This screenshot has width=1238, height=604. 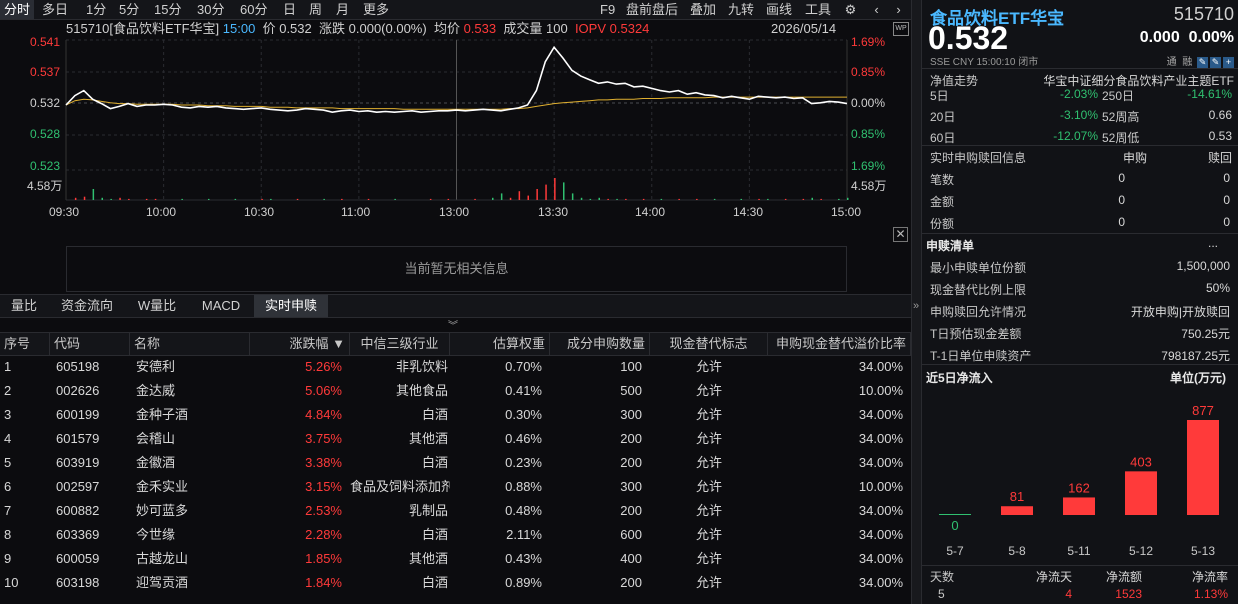 What do you see at coordinates (1215, 62) in the screenshot?
I see `pen-icon: ✎` at bounding box center [1215, 62].